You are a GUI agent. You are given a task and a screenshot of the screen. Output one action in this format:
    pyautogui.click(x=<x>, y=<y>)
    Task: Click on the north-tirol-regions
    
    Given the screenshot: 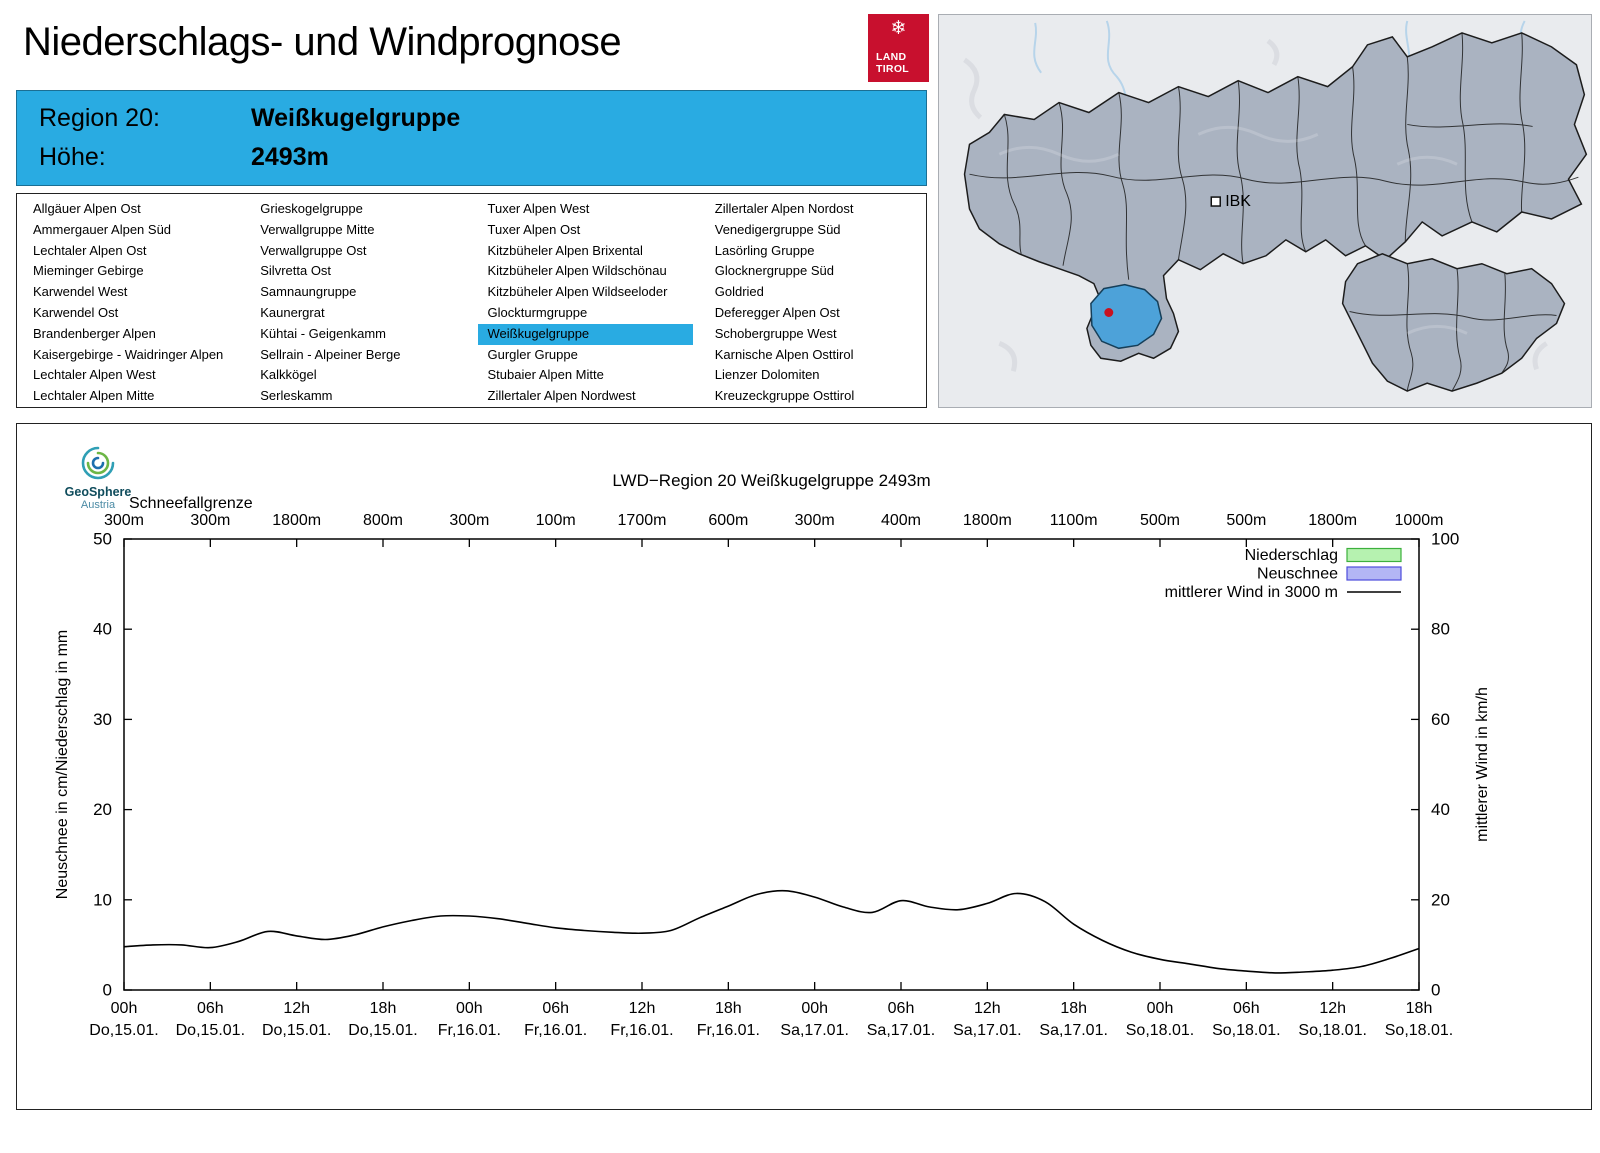 What is the action you would take?
    pyautogui.click(x=1275, y=197)
    